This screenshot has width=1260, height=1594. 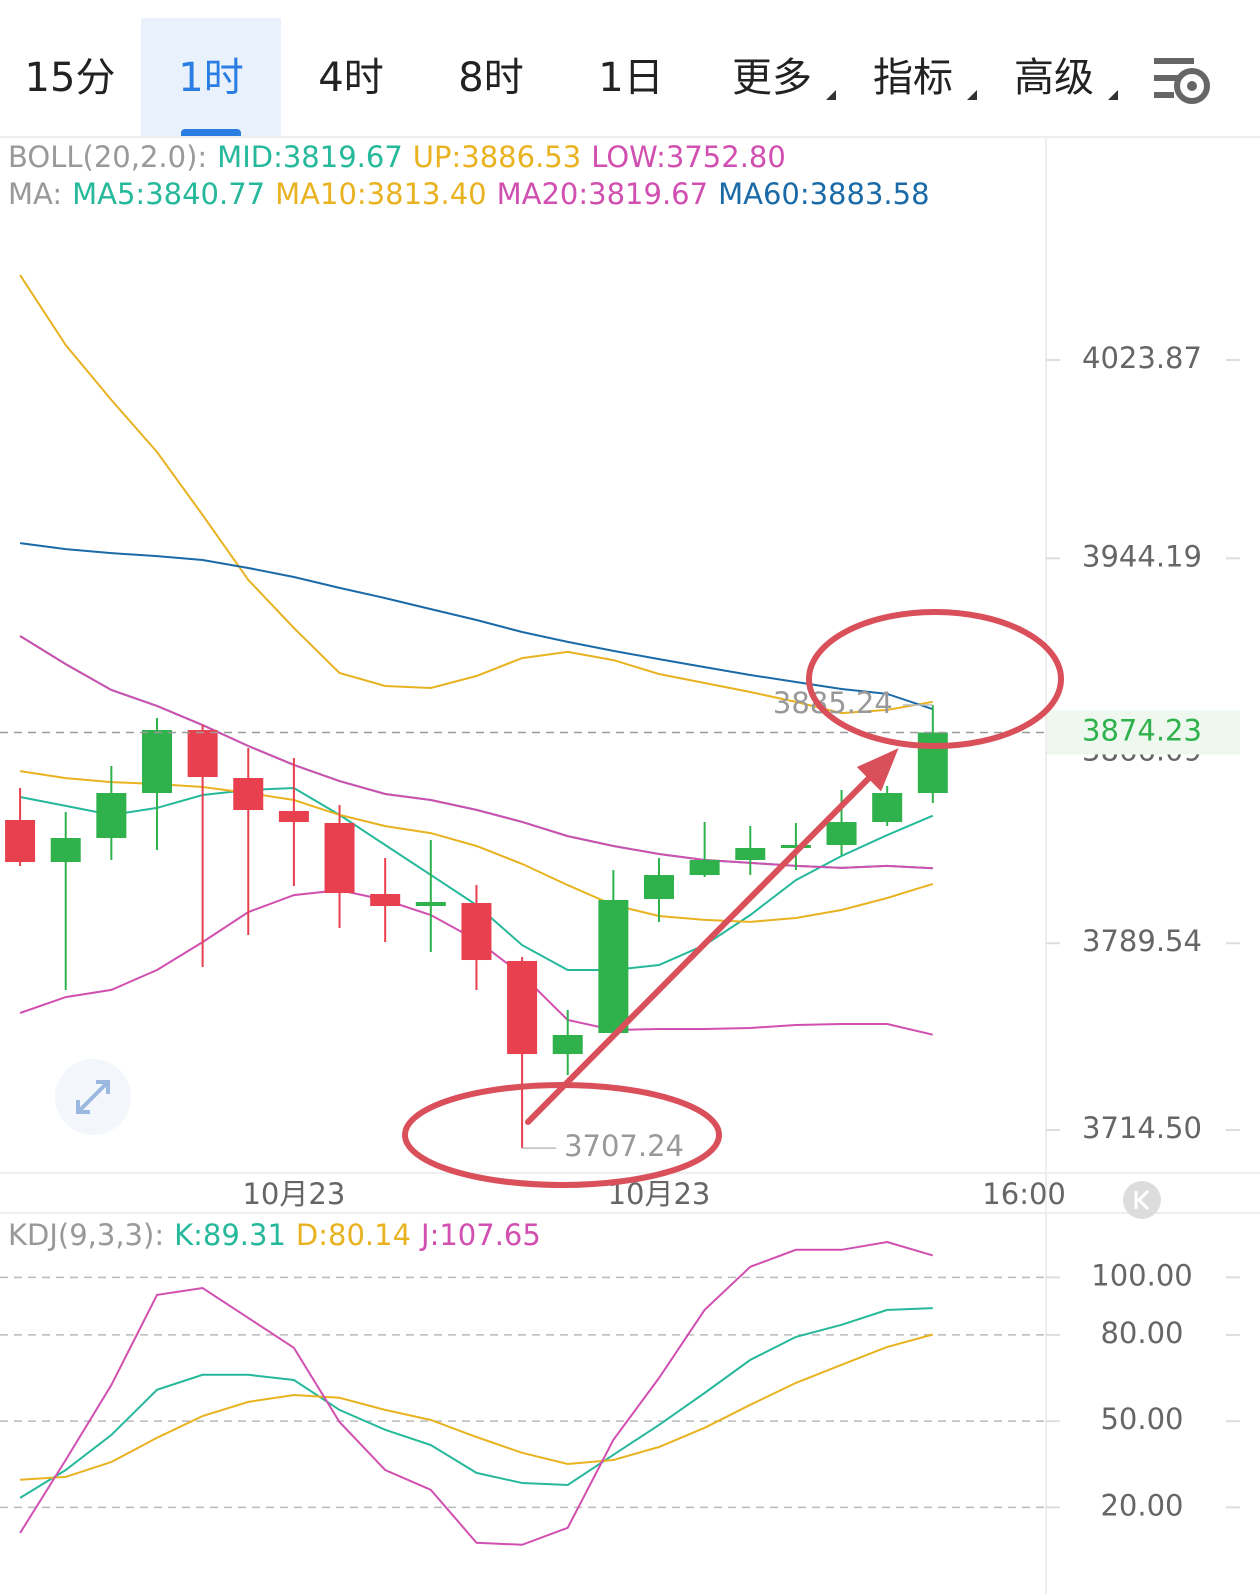 I want to click on icon-settings, so click(x=1182, y=81).